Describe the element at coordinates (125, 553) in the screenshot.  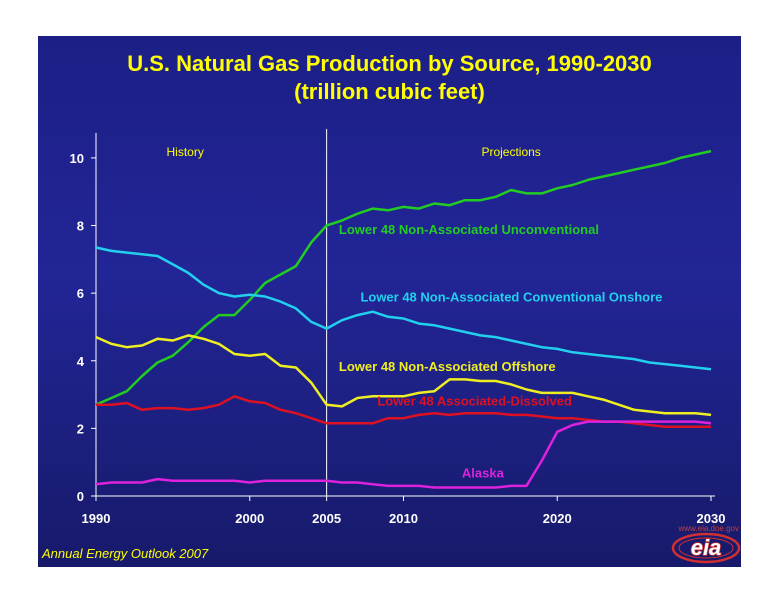
I see `source-note: Annual Energy Outlook 2007` at that location.